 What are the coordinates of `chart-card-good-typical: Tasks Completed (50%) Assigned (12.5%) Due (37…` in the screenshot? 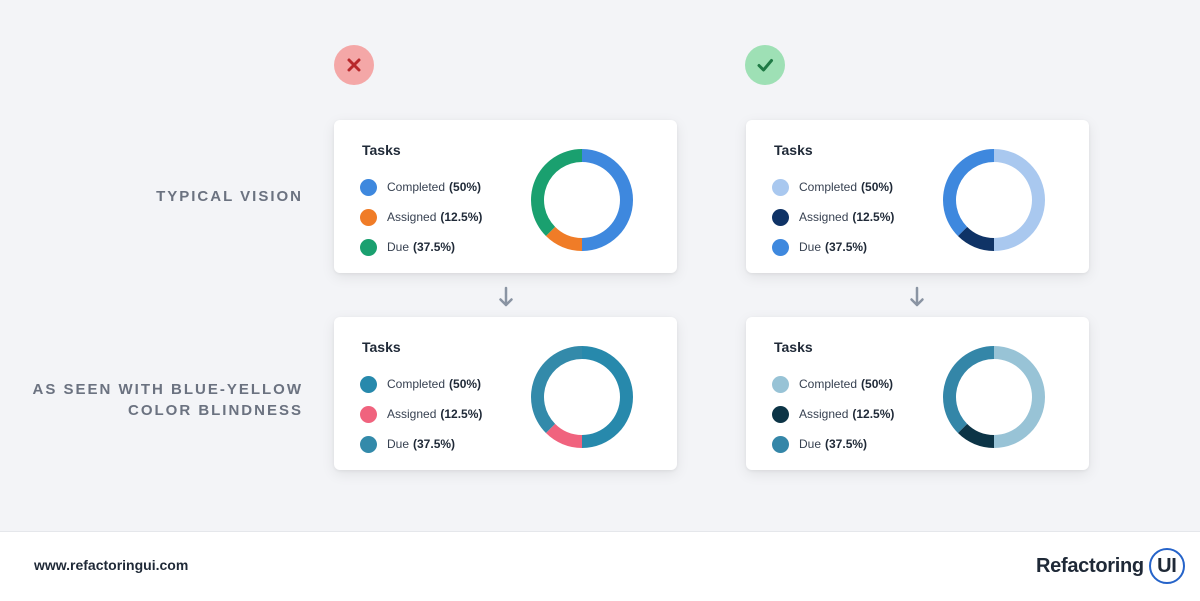 It's located at (917, 196).